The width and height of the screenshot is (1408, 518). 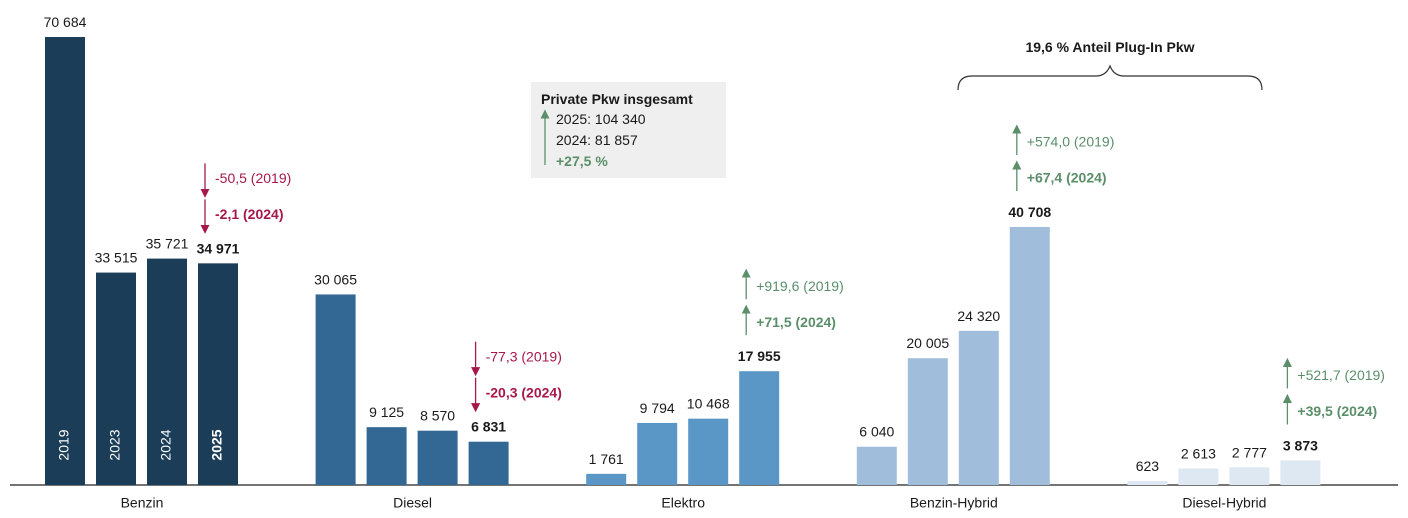 I want to click on year-label: 2025, so click(x=217, y=444).